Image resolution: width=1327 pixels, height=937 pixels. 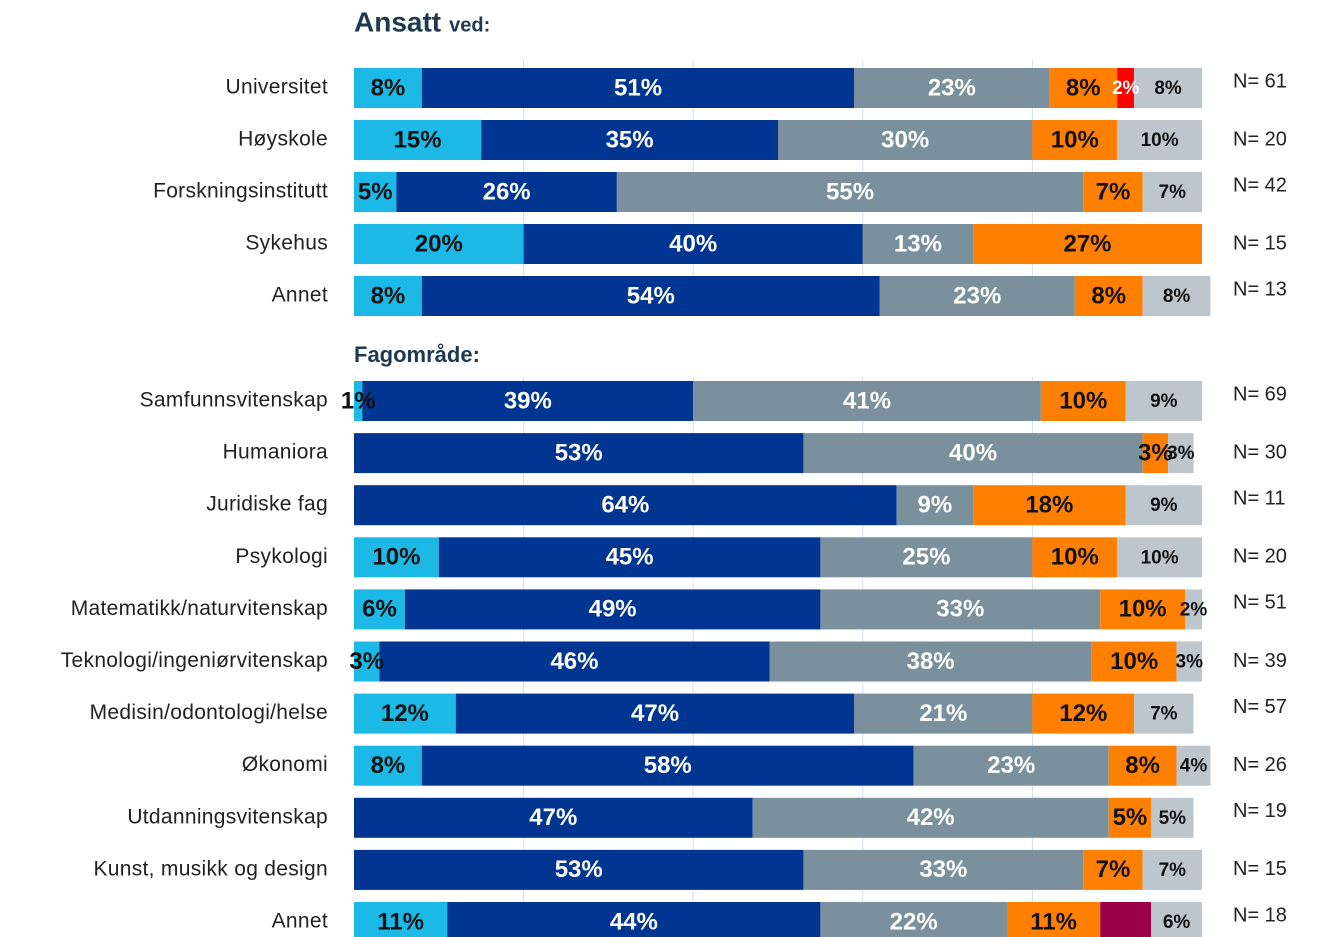 What do you see at coordinates (227, 816) in the screenshot?
I see `category-label: Utdanningsvitenskap` at bounding box center [227, 816].